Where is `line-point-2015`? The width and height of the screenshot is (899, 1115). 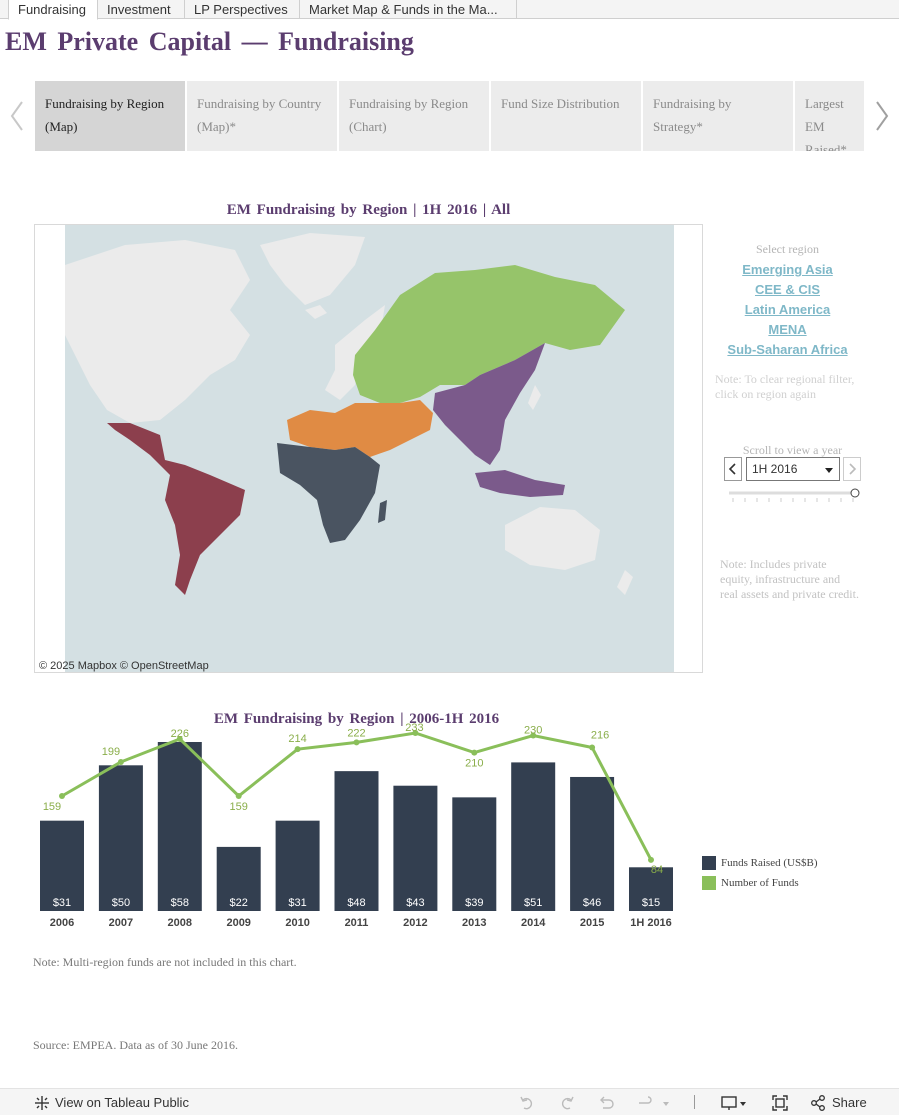
line-point-2015 is located at coordinates (592, 747).